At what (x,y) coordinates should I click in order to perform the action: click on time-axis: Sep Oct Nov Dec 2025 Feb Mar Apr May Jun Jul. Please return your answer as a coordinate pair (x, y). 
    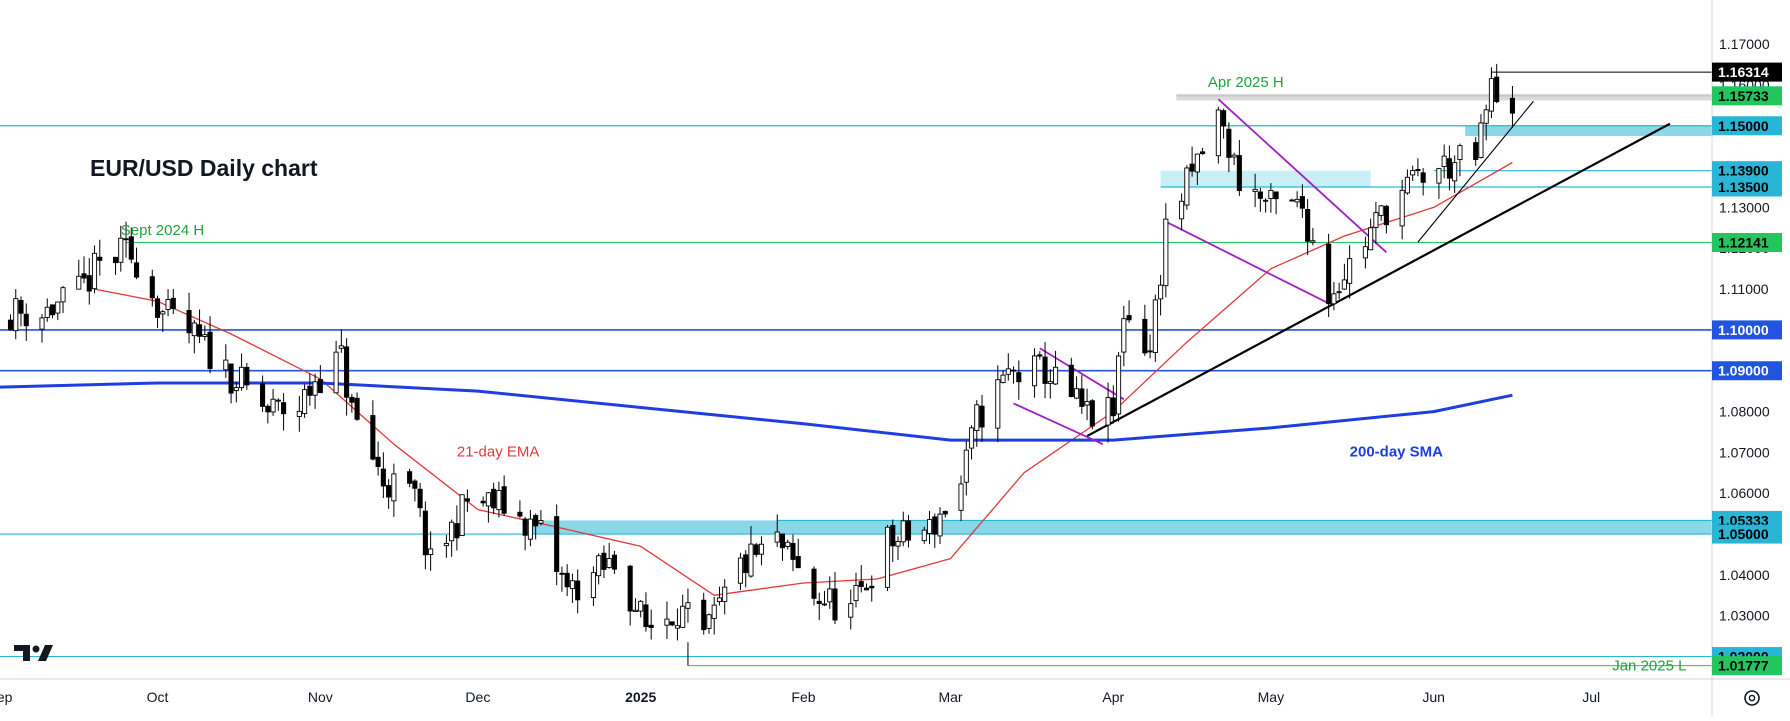
    Looking at the image, I should click on (800, 697).